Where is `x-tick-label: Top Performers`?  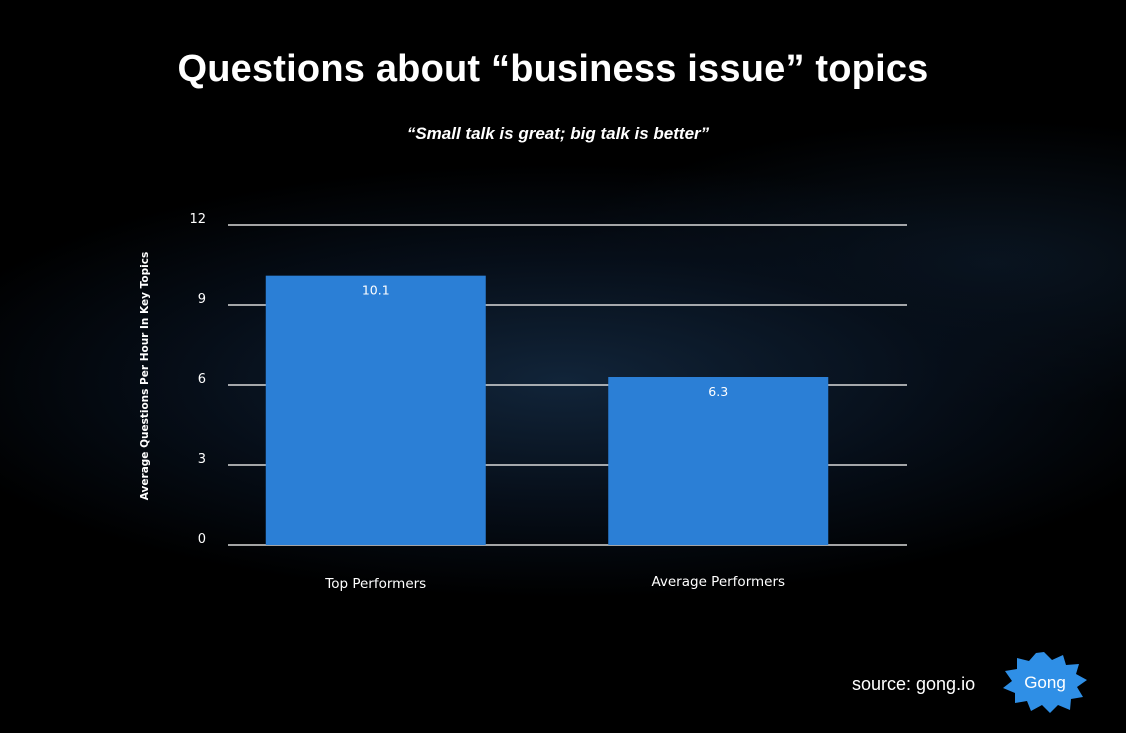
x-tick-label: Top Performers is located at coordinates (375, 584).